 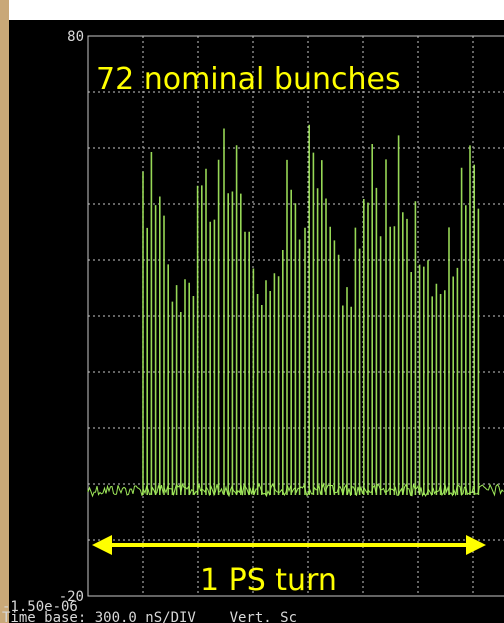 I want to click on y-bottom-label: -20, so click(x=71, y=597).